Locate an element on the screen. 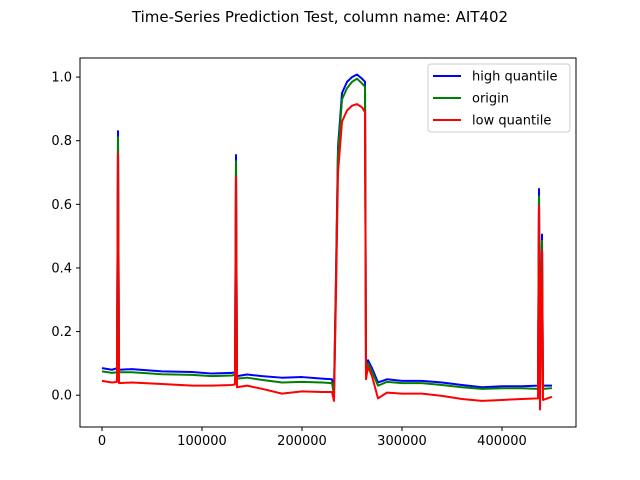 This screenshot has width=640, height=480. y-tick-label: 0.8 is located at coordinates (61, 141).